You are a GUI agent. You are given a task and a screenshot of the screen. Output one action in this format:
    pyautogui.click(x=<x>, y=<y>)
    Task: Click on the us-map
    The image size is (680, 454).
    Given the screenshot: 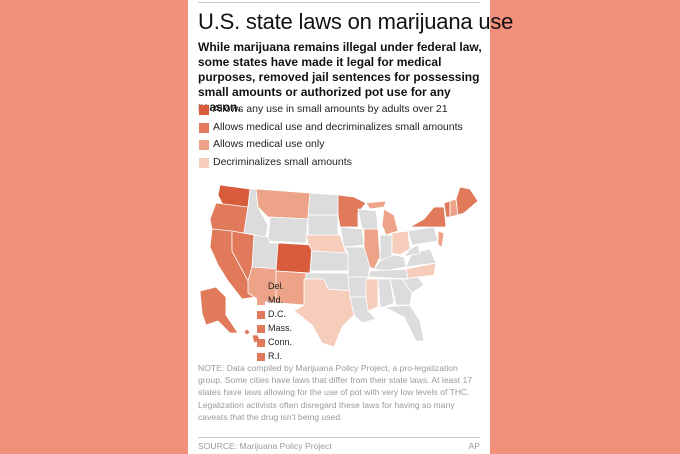 What is the action you would take?
    pyautogui.click(x=339, y=266)
    